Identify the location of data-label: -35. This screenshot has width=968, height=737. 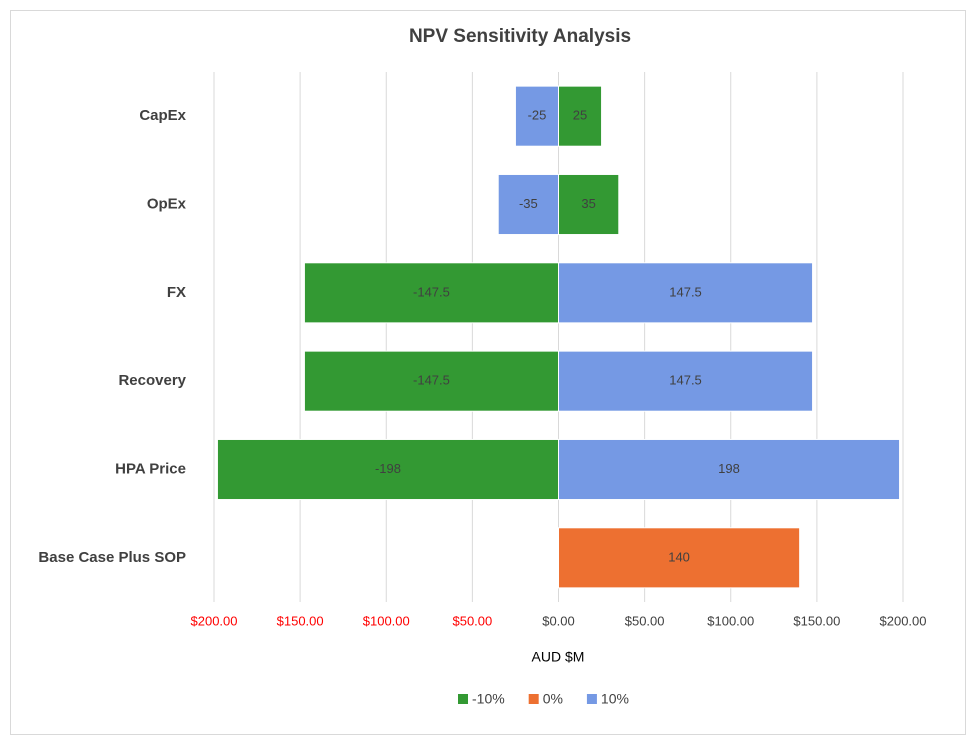
(528, 203).